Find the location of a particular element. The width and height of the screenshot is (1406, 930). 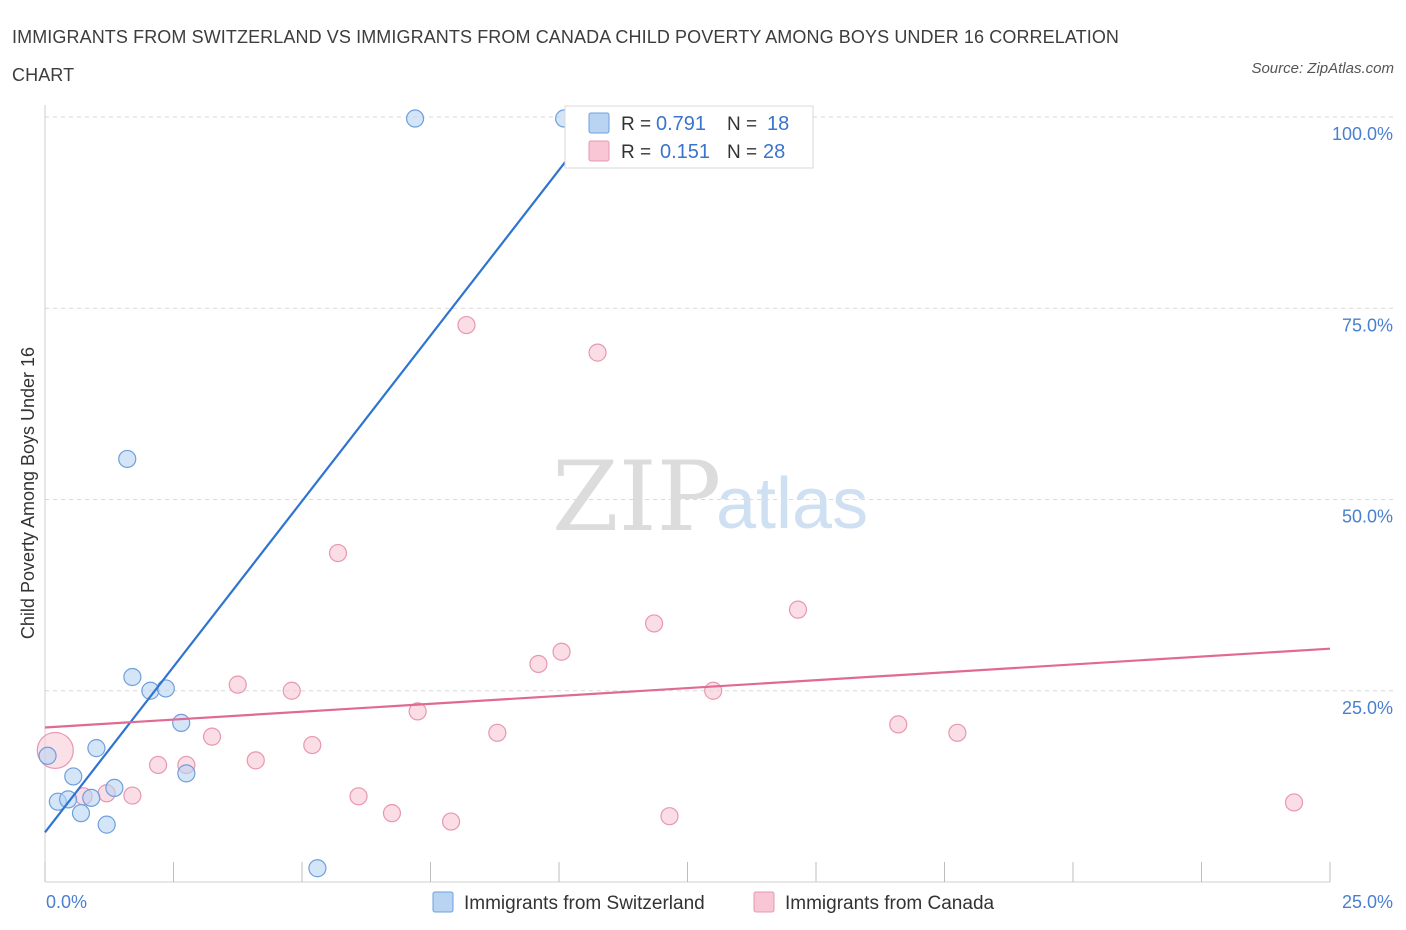

legend-swatch-switzerland is located at coordinates (599, 123).